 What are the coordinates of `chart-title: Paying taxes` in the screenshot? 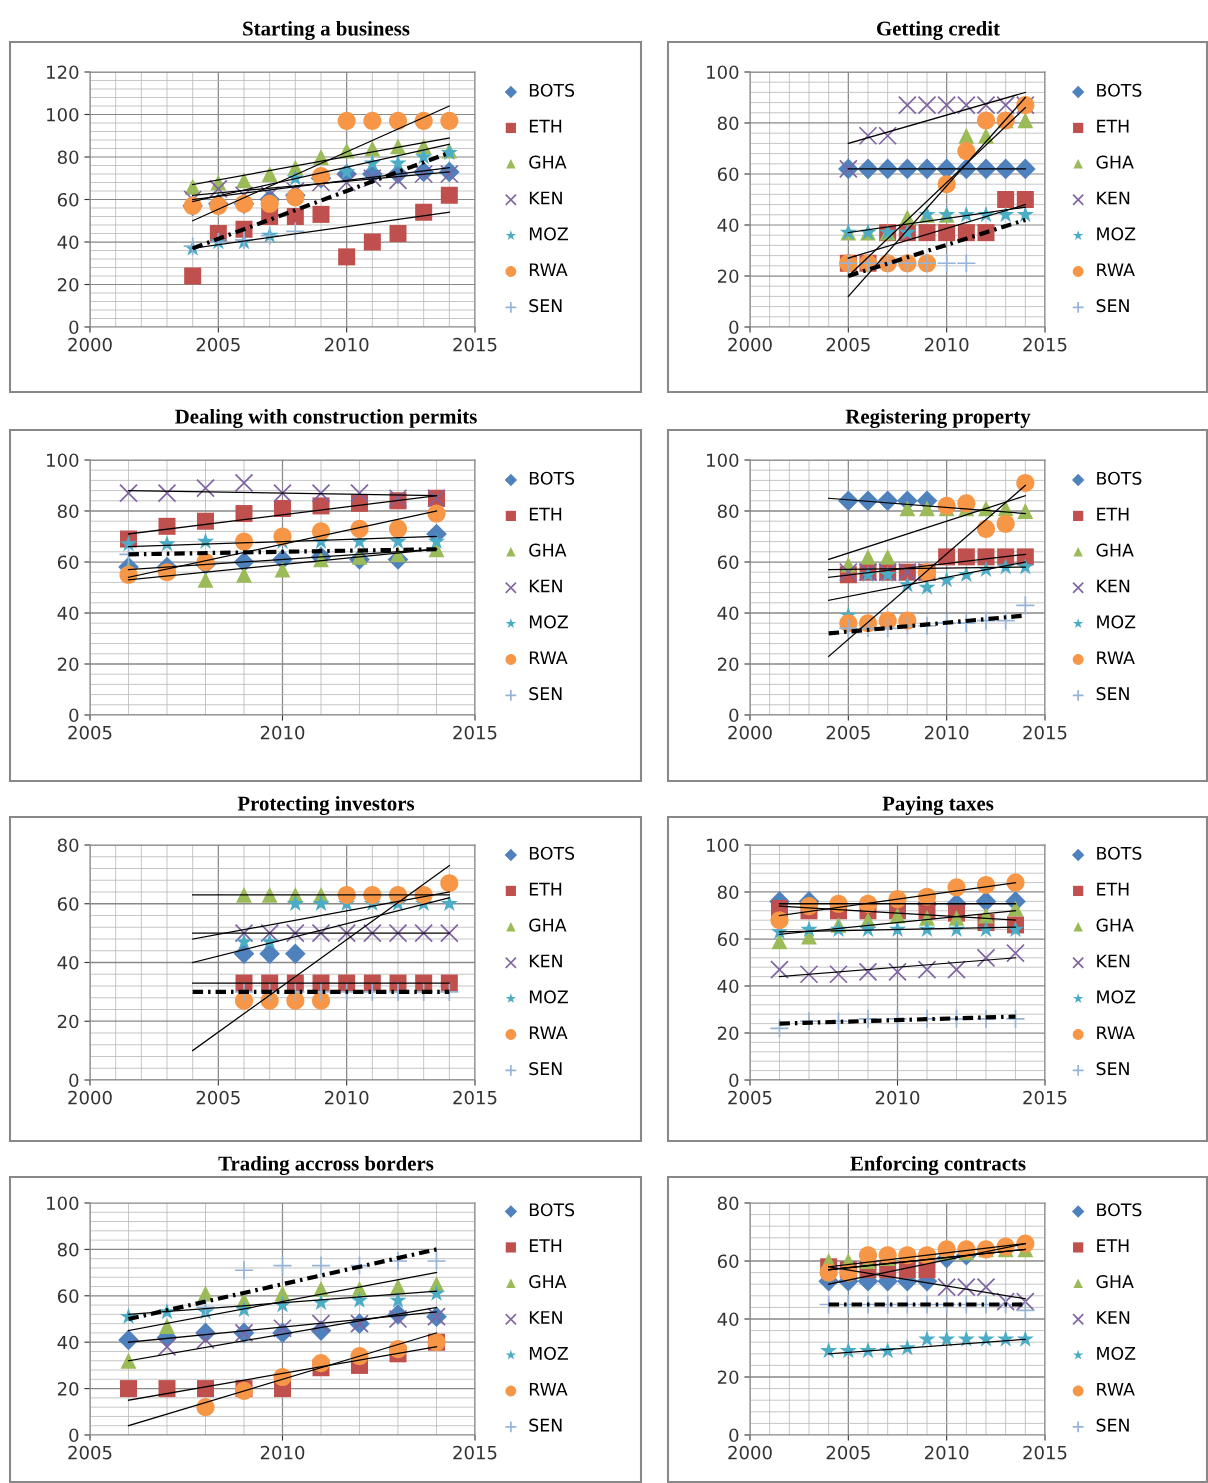 It's located at (938, 805).